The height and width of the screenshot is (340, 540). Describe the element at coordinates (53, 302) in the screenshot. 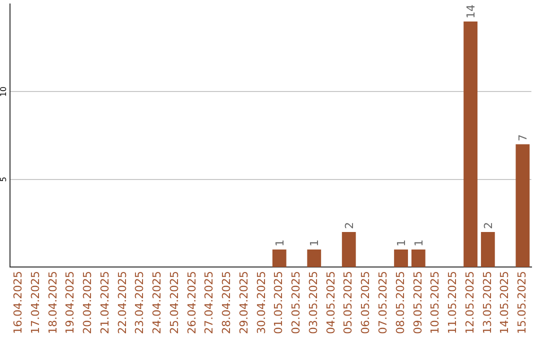

I see `x-tick-label: 18.04.2025` at that location.